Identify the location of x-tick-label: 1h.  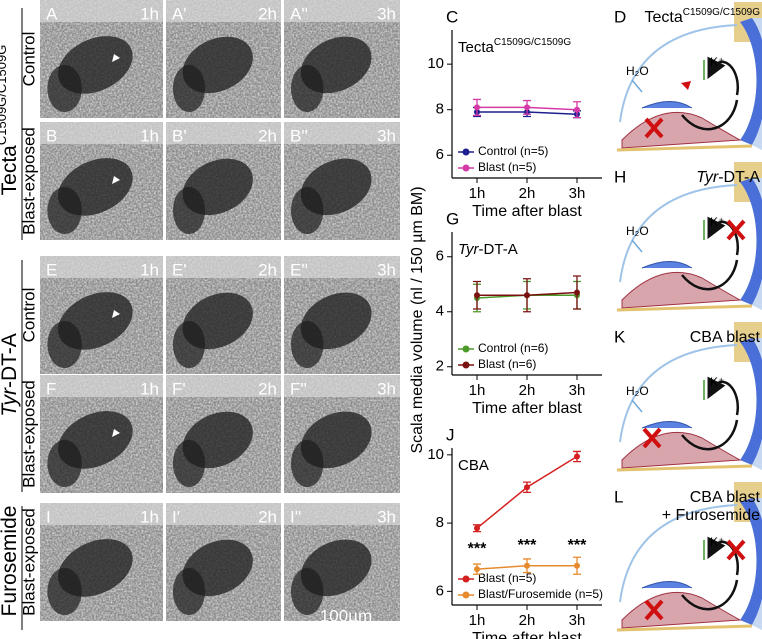
(477, 620).